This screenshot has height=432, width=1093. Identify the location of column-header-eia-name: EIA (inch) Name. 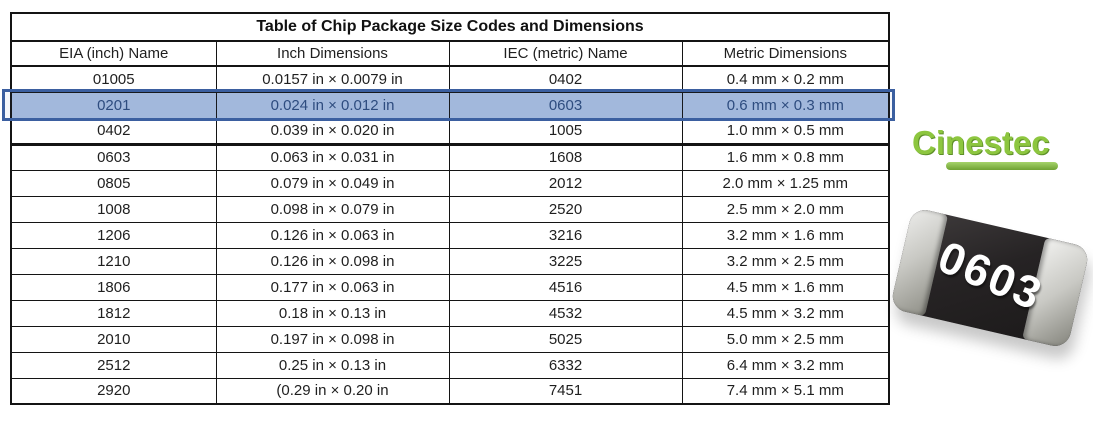
(113, 53).